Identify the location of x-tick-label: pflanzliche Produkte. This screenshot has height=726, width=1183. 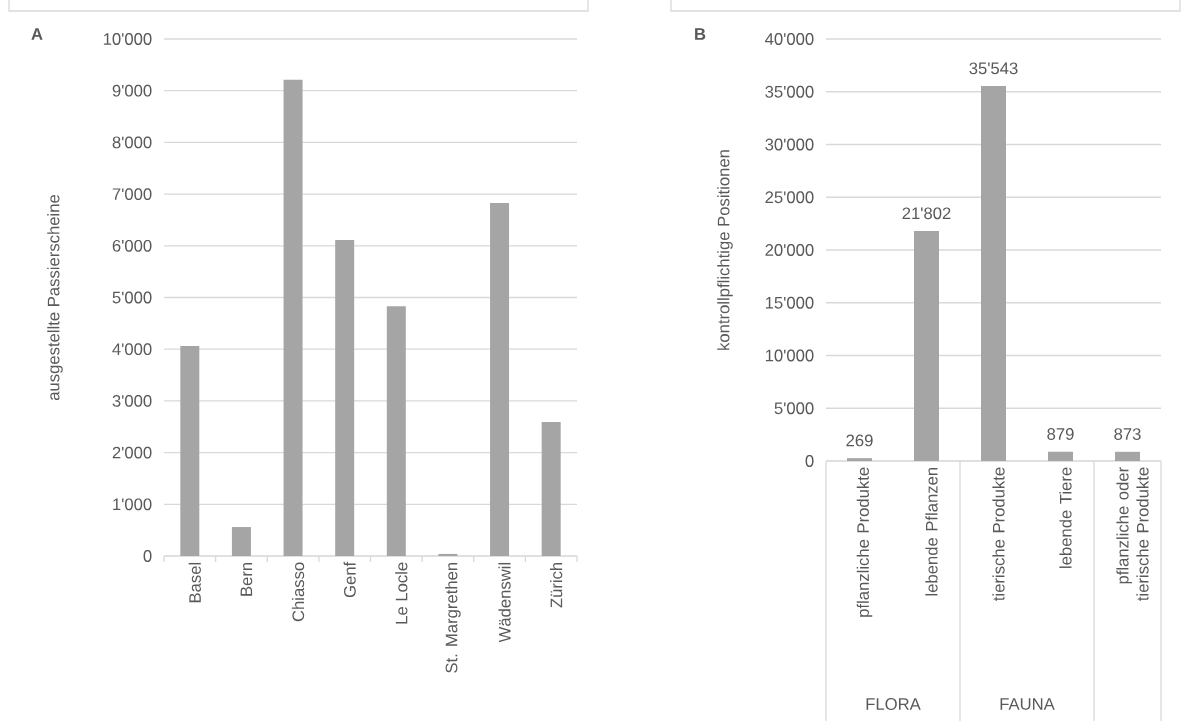
(864, 542).